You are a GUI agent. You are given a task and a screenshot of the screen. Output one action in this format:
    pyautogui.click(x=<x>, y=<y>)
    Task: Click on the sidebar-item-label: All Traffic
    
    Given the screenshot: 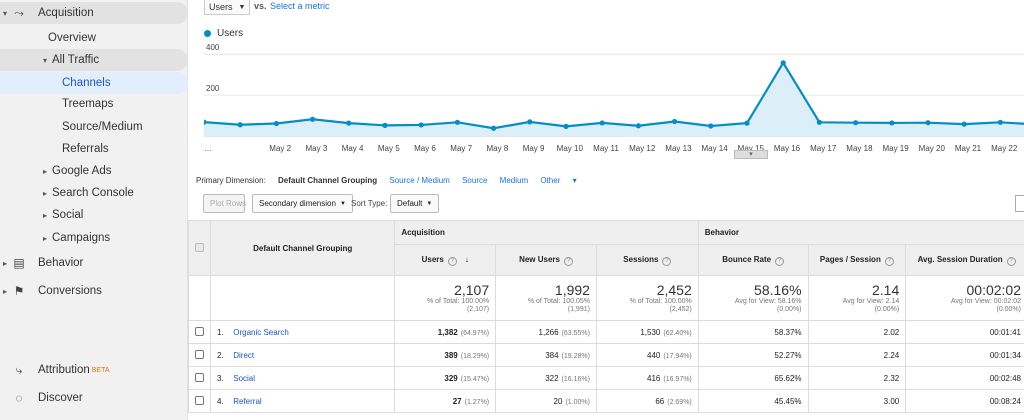 What is the action you would take?
    pyautogui.click(x=76, y=60)
    